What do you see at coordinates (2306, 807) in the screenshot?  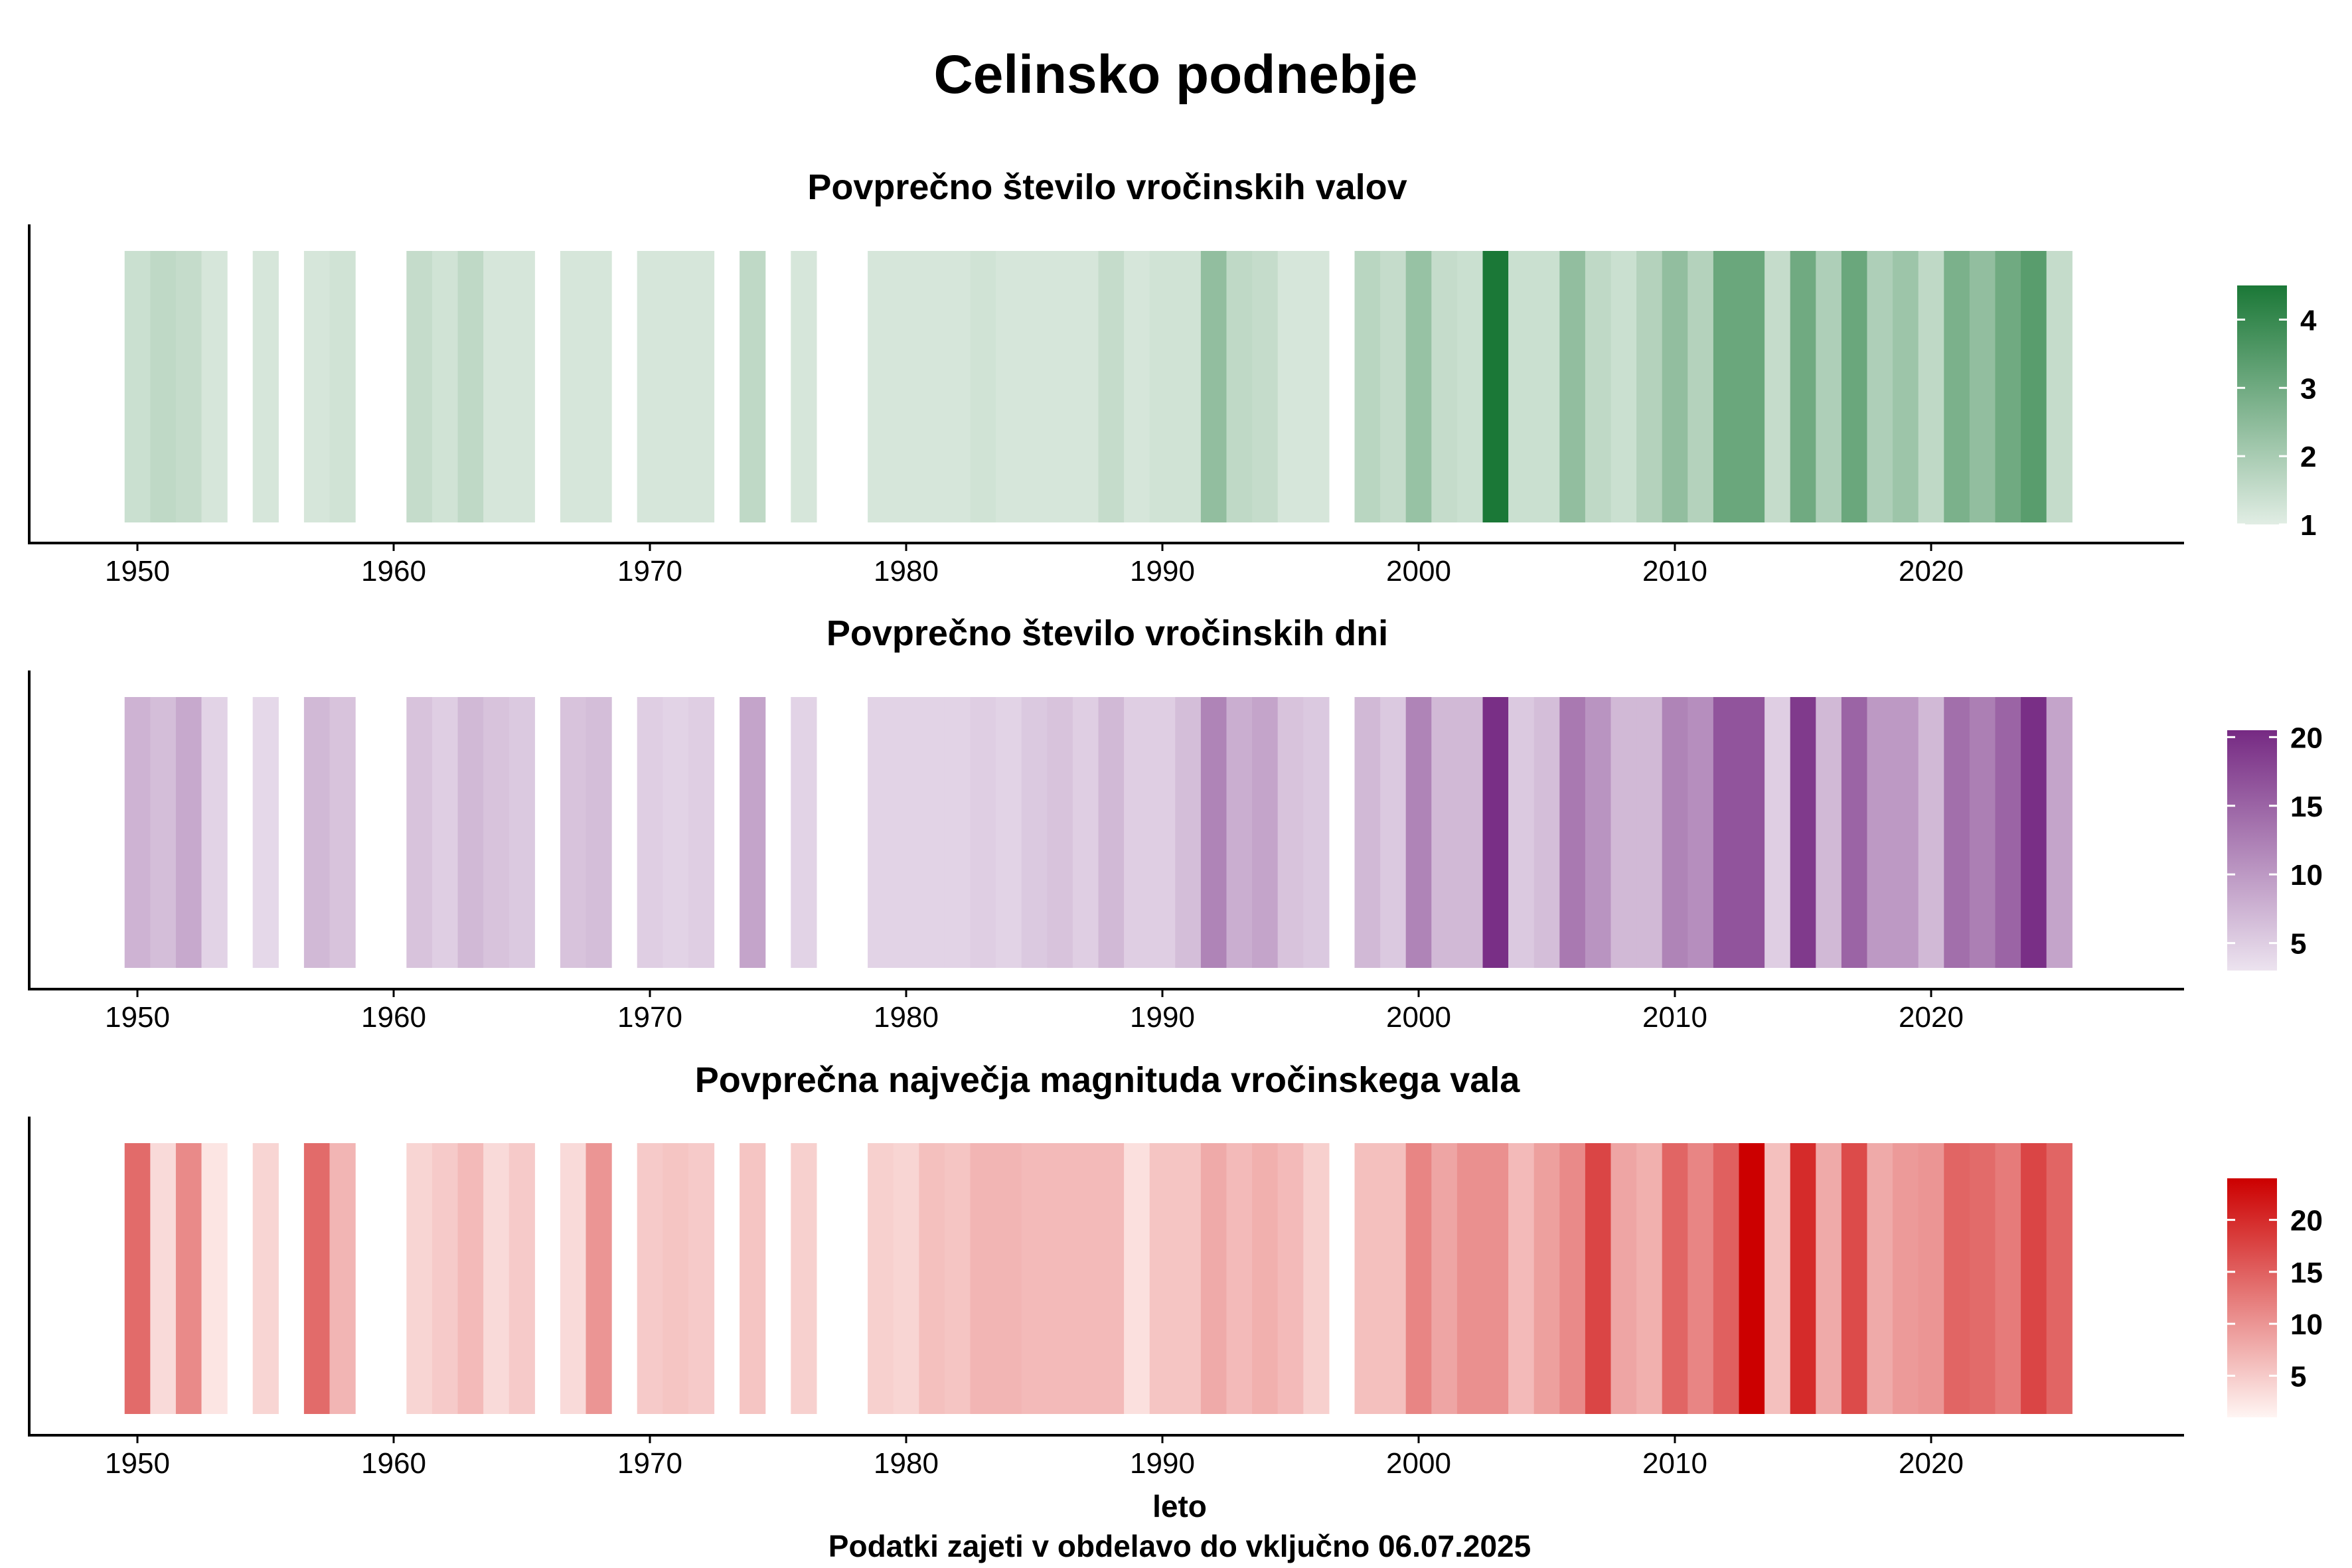 I see `colorbar-tick-label: 15` at bounding box center [2306, 807].